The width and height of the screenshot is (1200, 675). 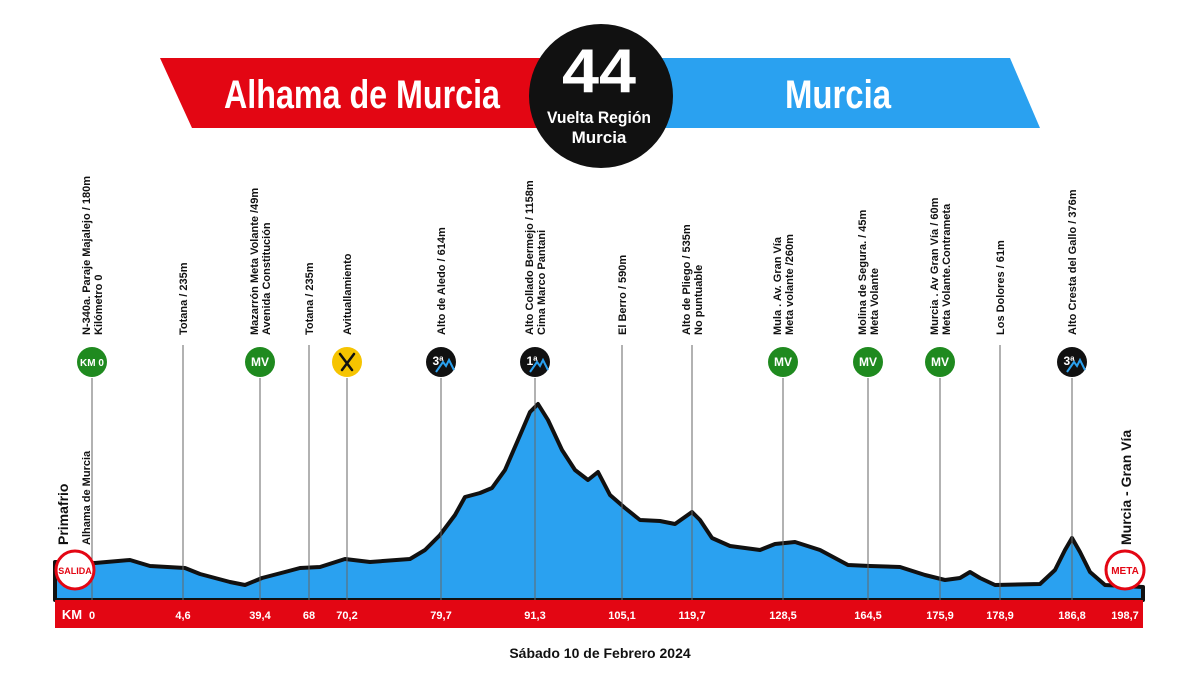 What do you see at coordinates (267, 278) in the screenshot?
I see `point-label: Avenida Constitución` at bounding box center [267, 278].